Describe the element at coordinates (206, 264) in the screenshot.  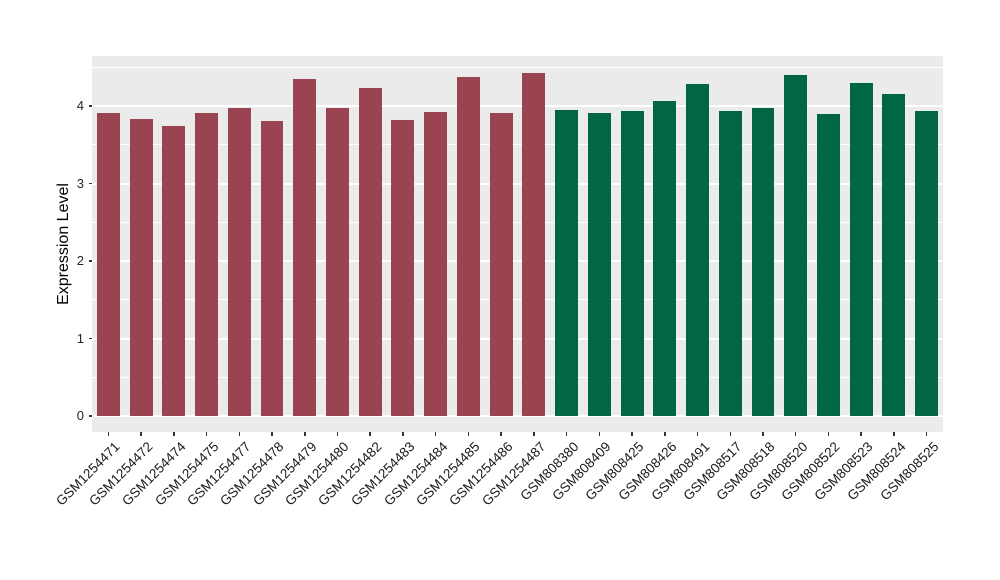
I see `bar-GSM1254475` at that location.